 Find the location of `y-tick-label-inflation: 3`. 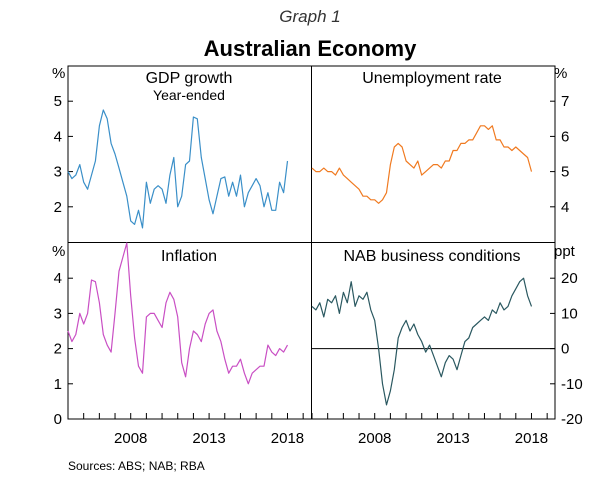

y-tick-label-inflation: 3 is located at coordinates (58, 313).